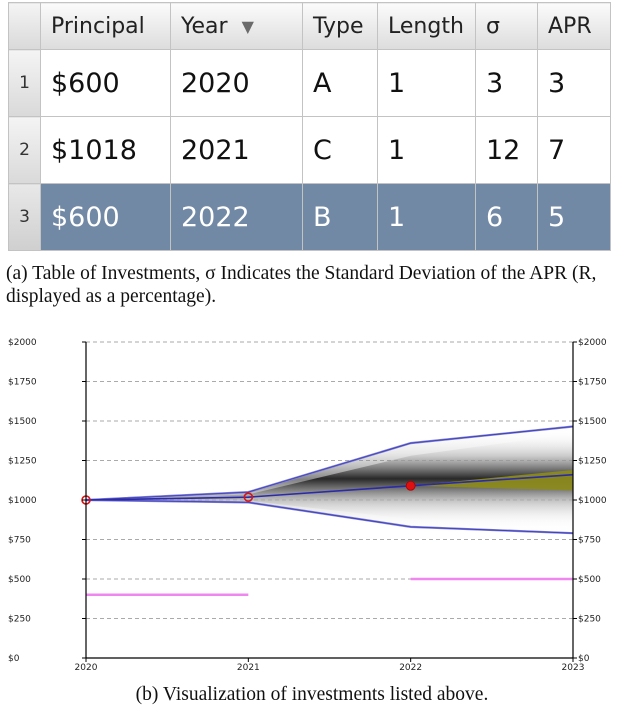  What do you see at coordinates (24, 217) in the screenshot?
I see `row-index: 3` at bounding box center [24, 217].